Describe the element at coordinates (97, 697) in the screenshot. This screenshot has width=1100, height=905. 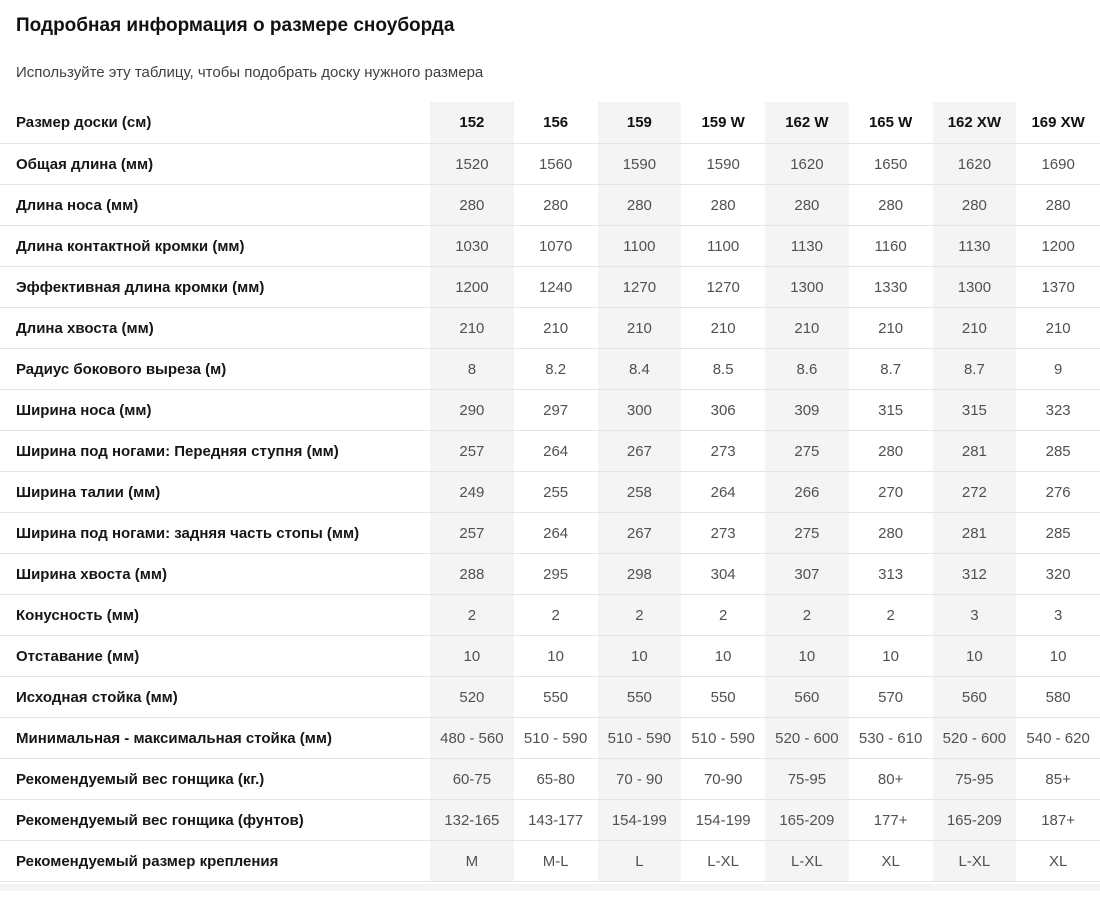
I see `row-label: Исходная стойка (мм)` at that location.